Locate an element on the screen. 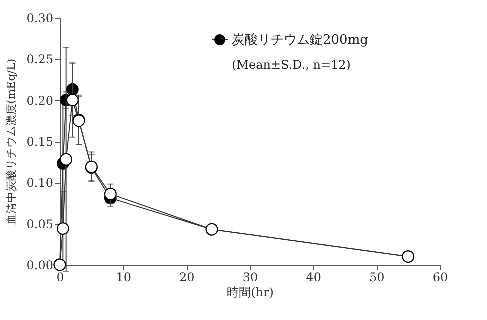  x-tick-label: 0 is located at coordinates (60, 277).